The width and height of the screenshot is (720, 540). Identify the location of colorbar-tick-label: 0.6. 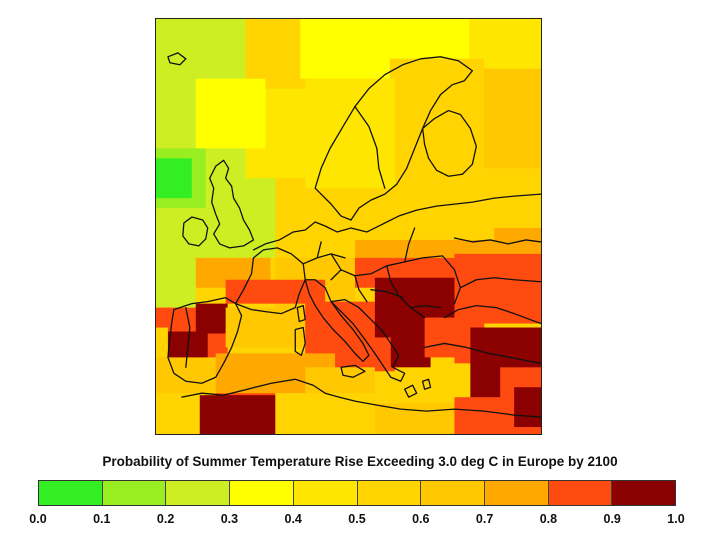
(421, 519).